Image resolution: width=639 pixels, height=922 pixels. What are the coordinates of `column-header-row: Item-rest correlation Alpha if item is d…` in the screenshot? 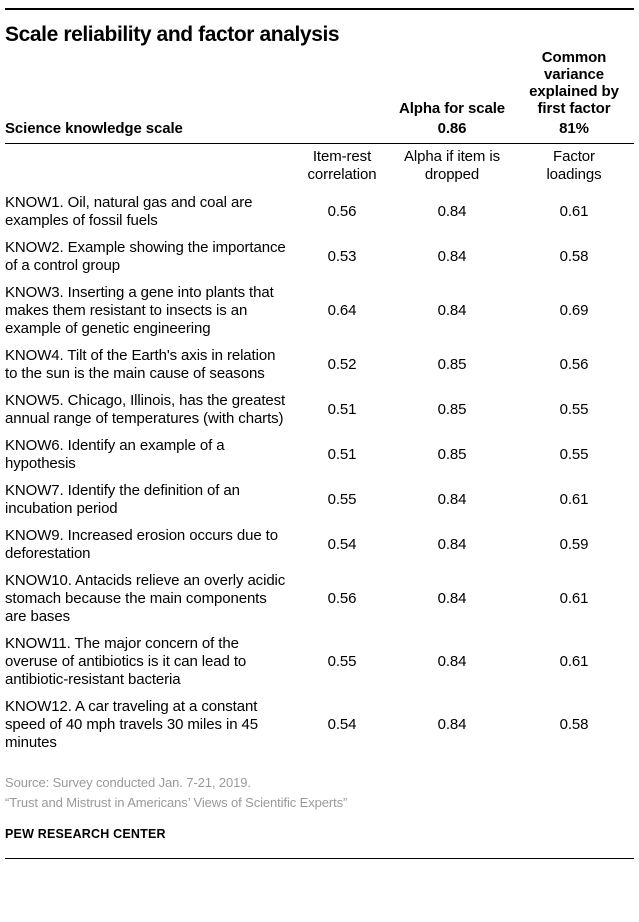 It's located at (319, 167).